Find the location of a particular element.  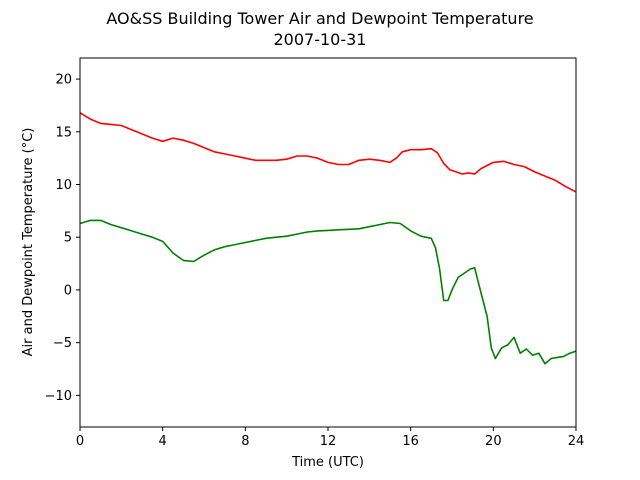

x-tick-label: 8 is located at coordinates (245, 441).